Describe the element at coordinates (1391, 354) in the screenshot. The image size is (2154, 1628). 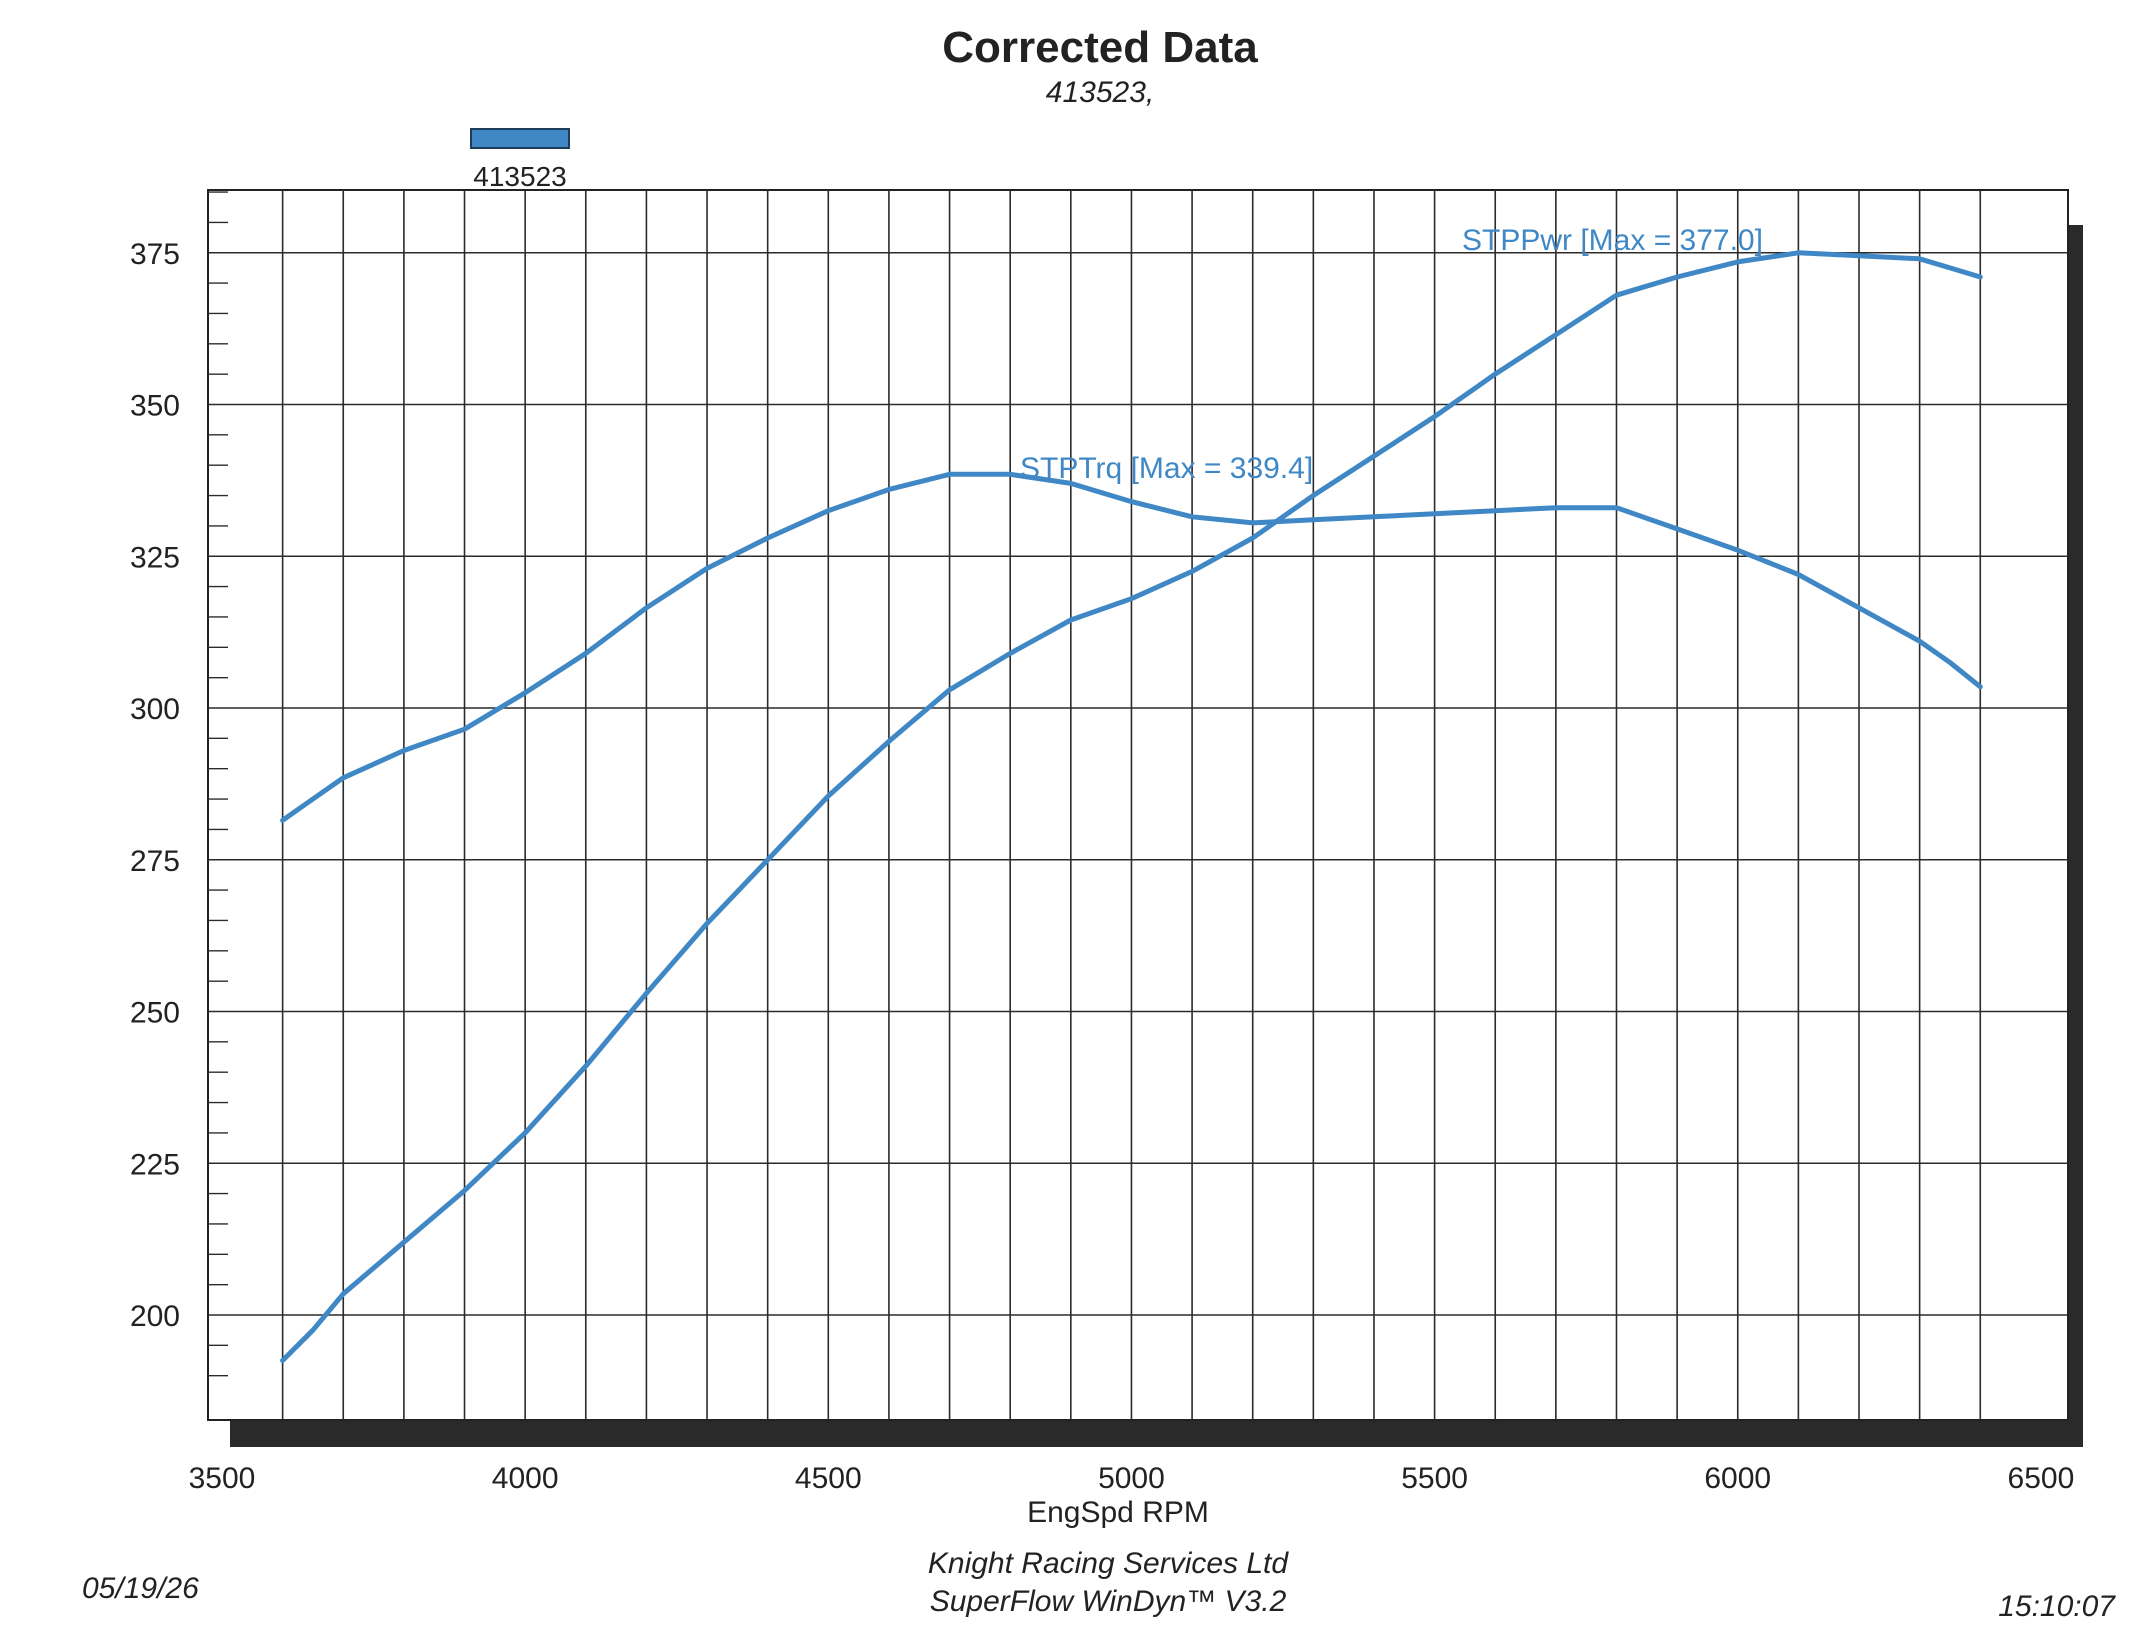
I see `annotations: STPTrq [Max = 339.4] STPPwr [Max = 377.0]` at that location.